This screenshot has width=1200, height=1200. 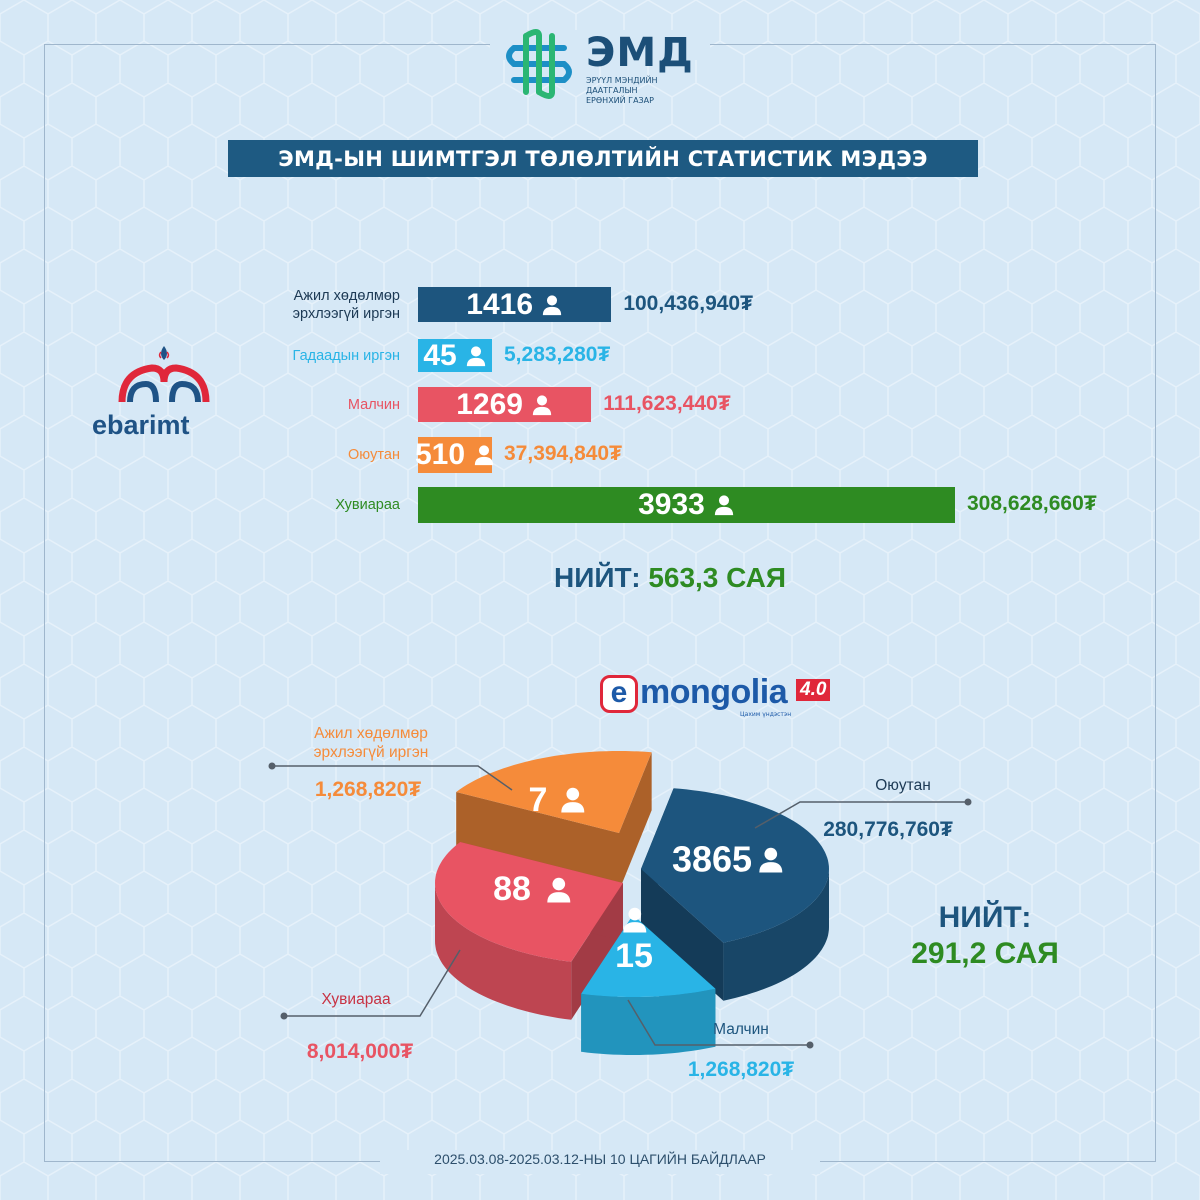 What do you see at coordinates (356, 999) in the screenshot?
I see `pie-slice-name: Хувиараа` at bounding box center [356, 999].